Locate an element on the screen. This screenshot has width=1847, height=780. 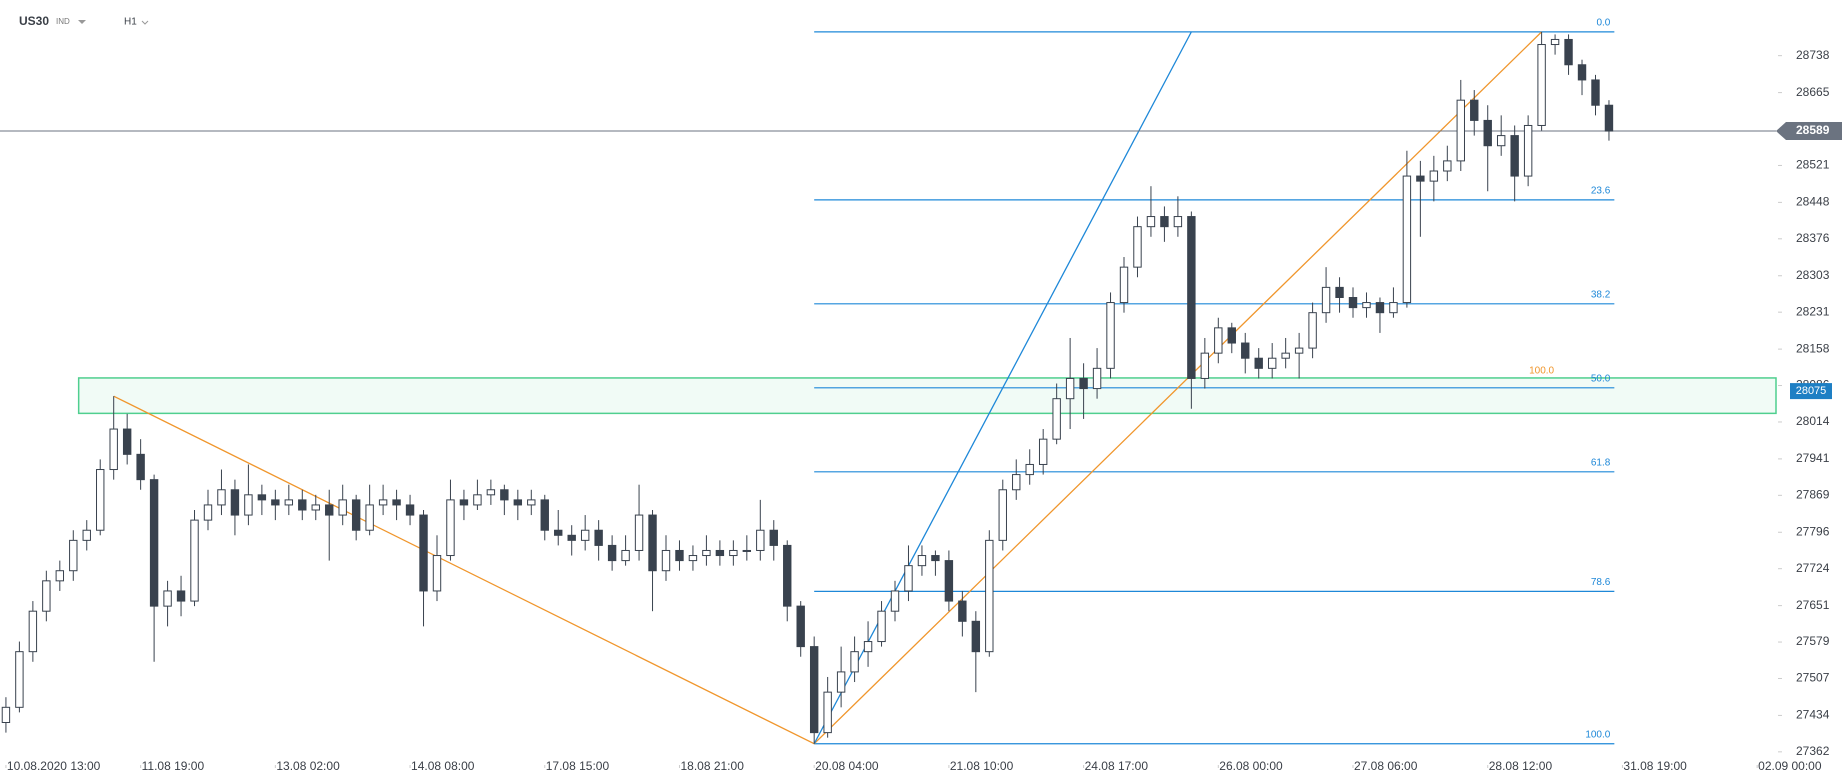
market: IND is located at coordinates (63, 21).